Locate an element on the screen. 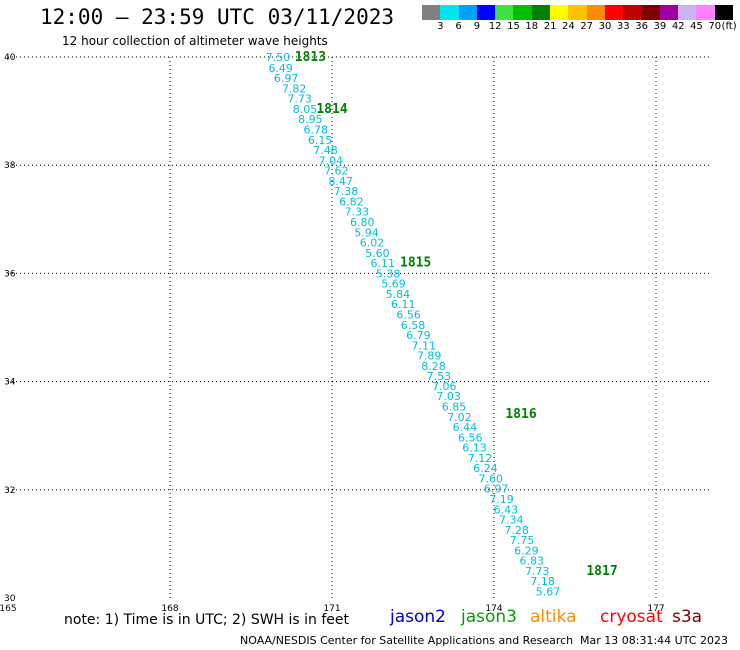 The height and width of the screenshot is (650, 740). satellite-jason3-label: jason3 is located at coordinates (489, 617).